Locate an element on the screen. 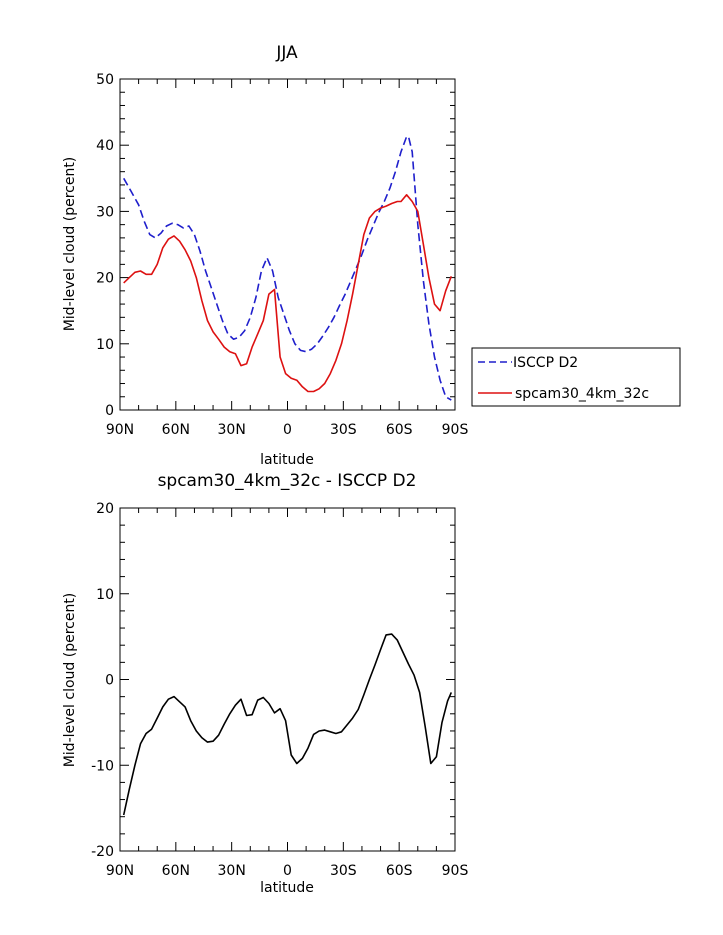  bottom-ytick-label: -20 is located at coordinates (102, 852).